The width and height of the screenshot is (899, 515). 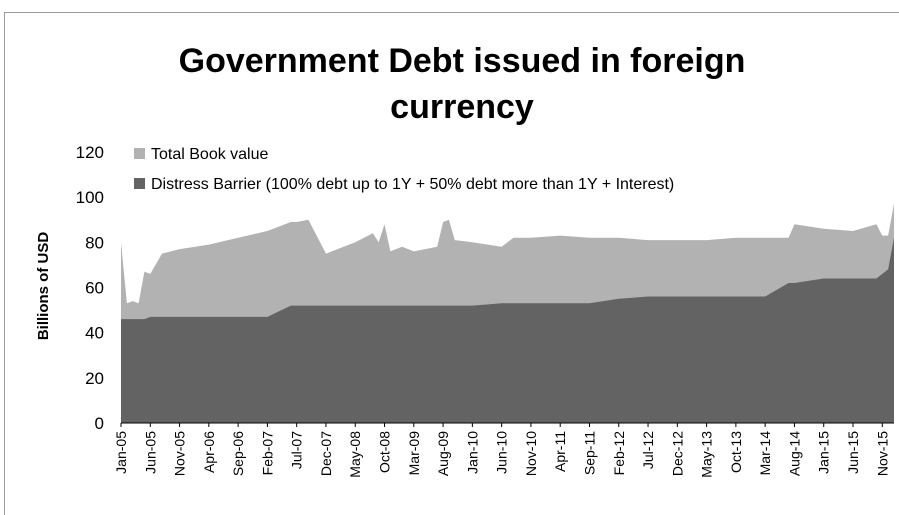 What do you see at coordinates (355, 454) in the screenshot?
I see `x-tick-label: May-08` at bounding box center [355, 454].